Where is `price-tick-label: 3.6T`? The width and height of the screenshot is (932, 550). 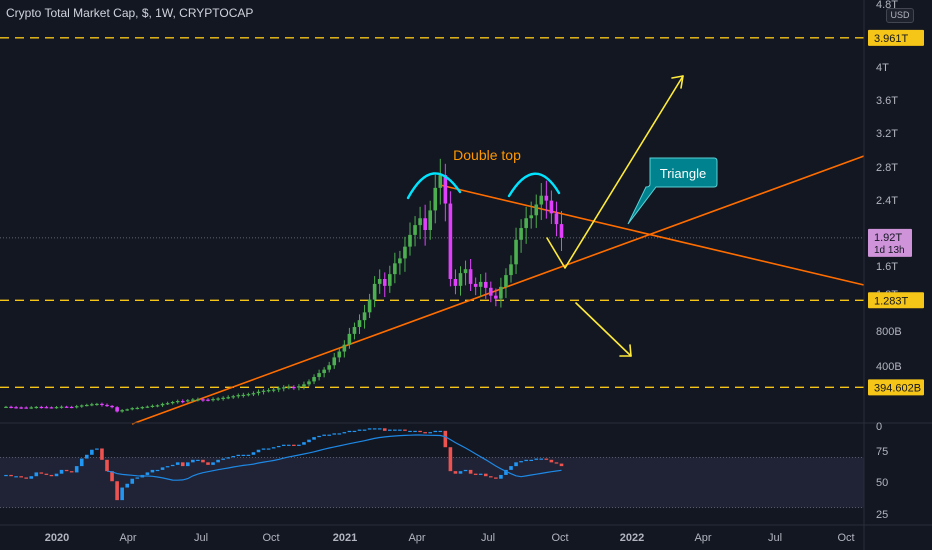 price-tick-label: 3.6T is located at coordinates (887, 101).